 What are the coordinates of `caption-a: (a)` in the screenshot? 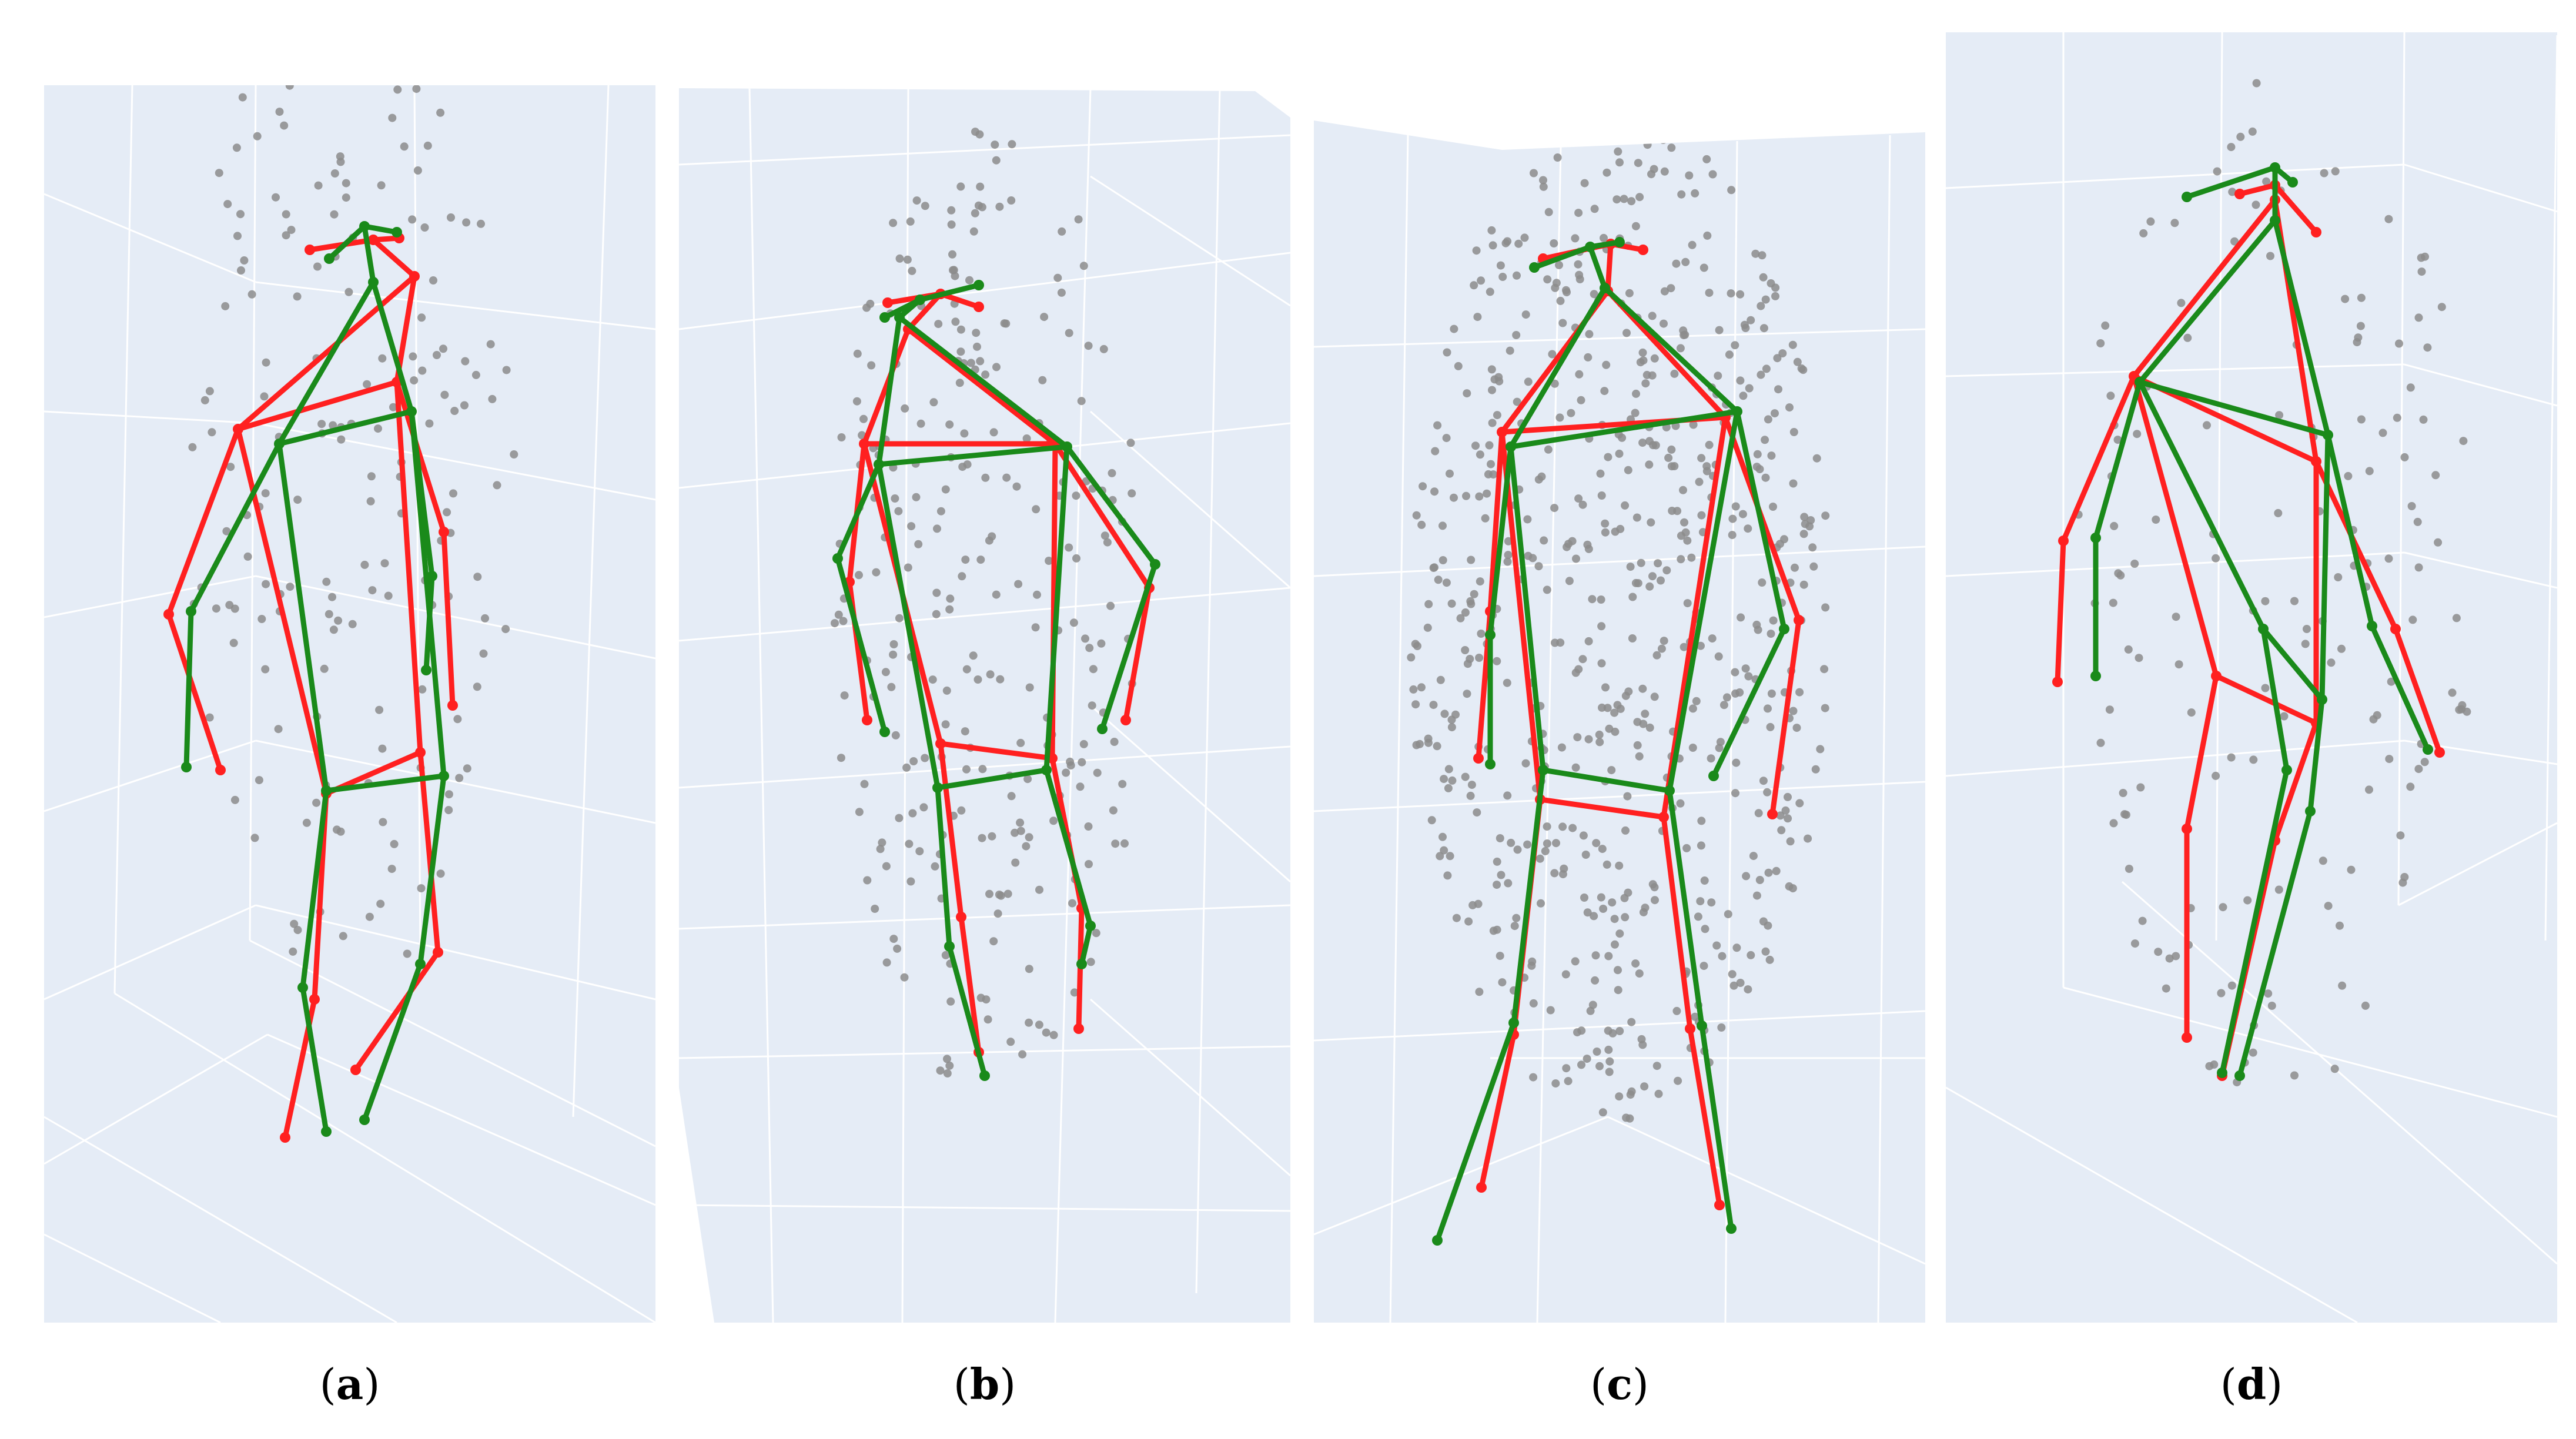 It's located at (349, 1384).